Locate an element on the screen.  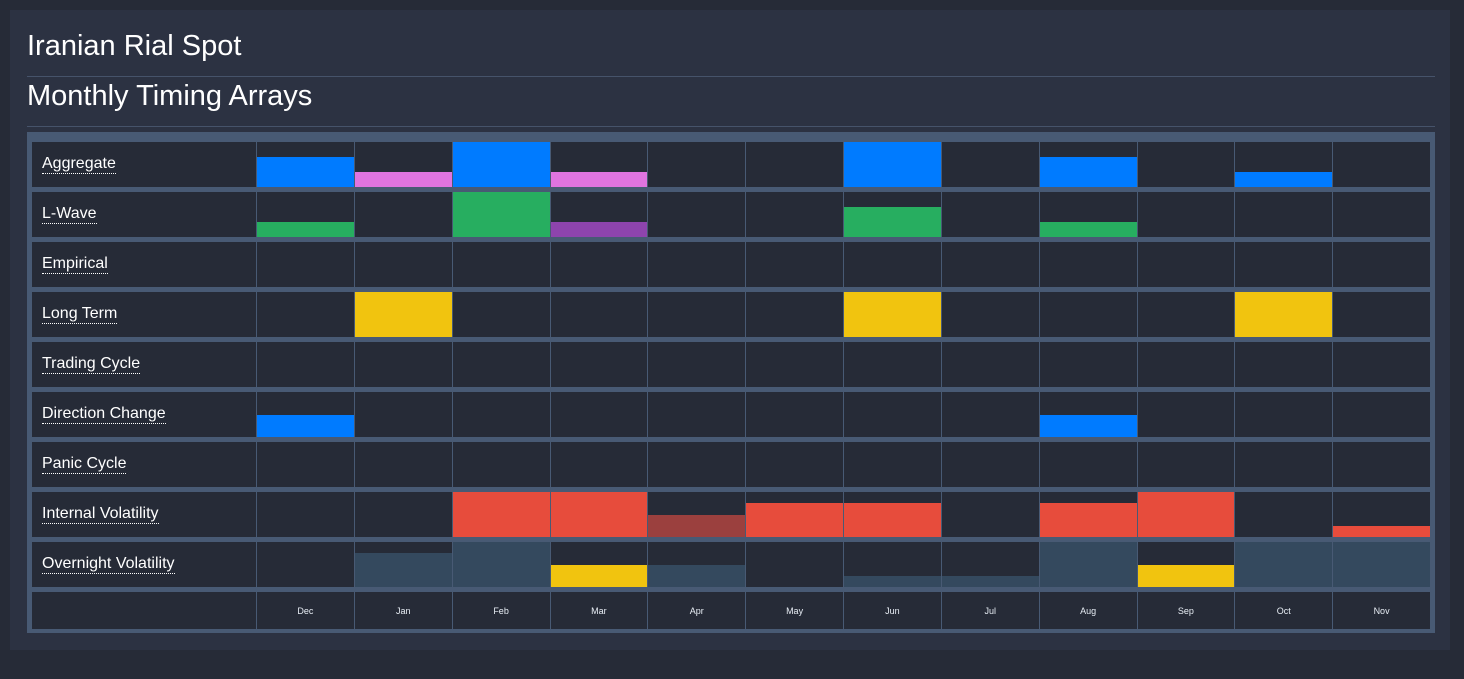
row-label-cell: Internal Volatility is located at coordinates (144, 514).